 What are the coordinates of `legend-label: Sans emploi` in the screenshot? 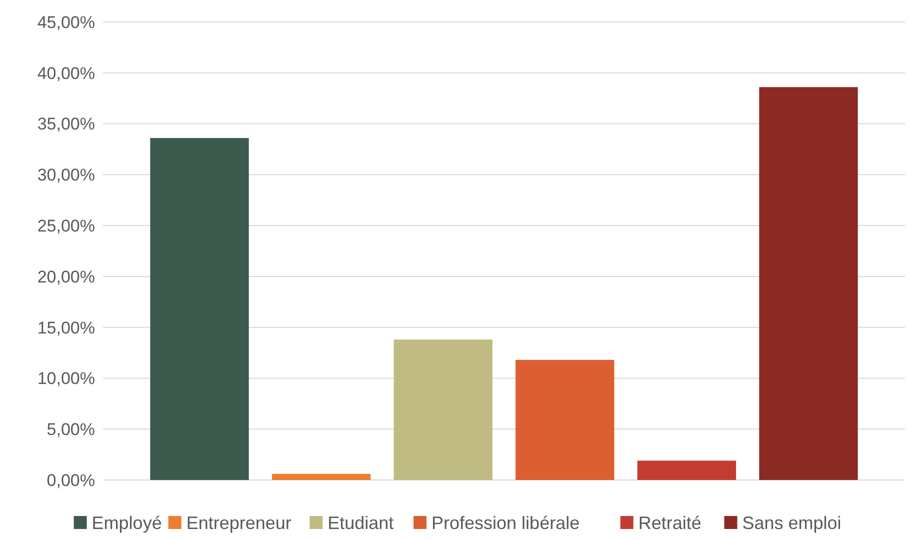 It's located at (792, 523).